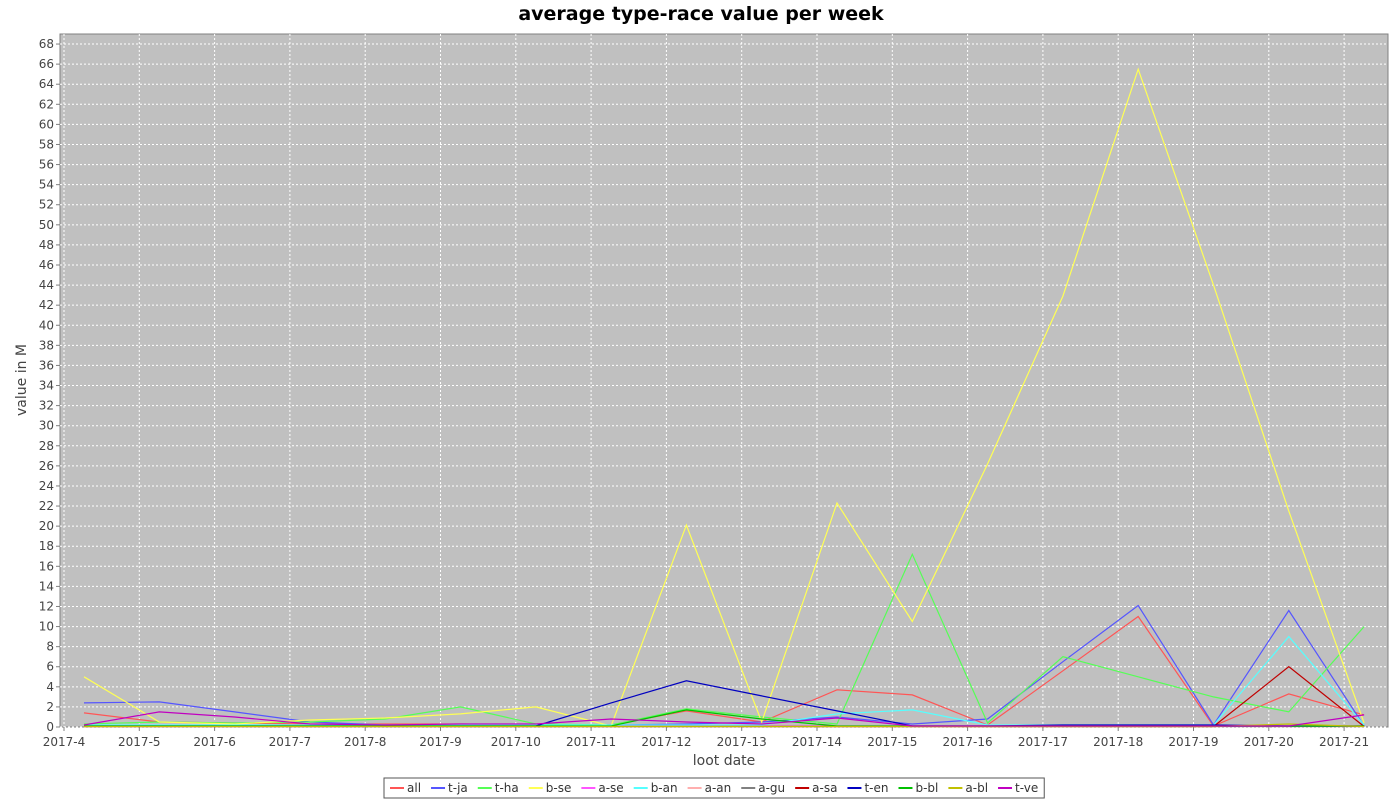 This screenshot has height=800, width=1400. Describe the element at coordinates (50, 727) in the screenshot. I see `y-tick-label: 0` at that location.